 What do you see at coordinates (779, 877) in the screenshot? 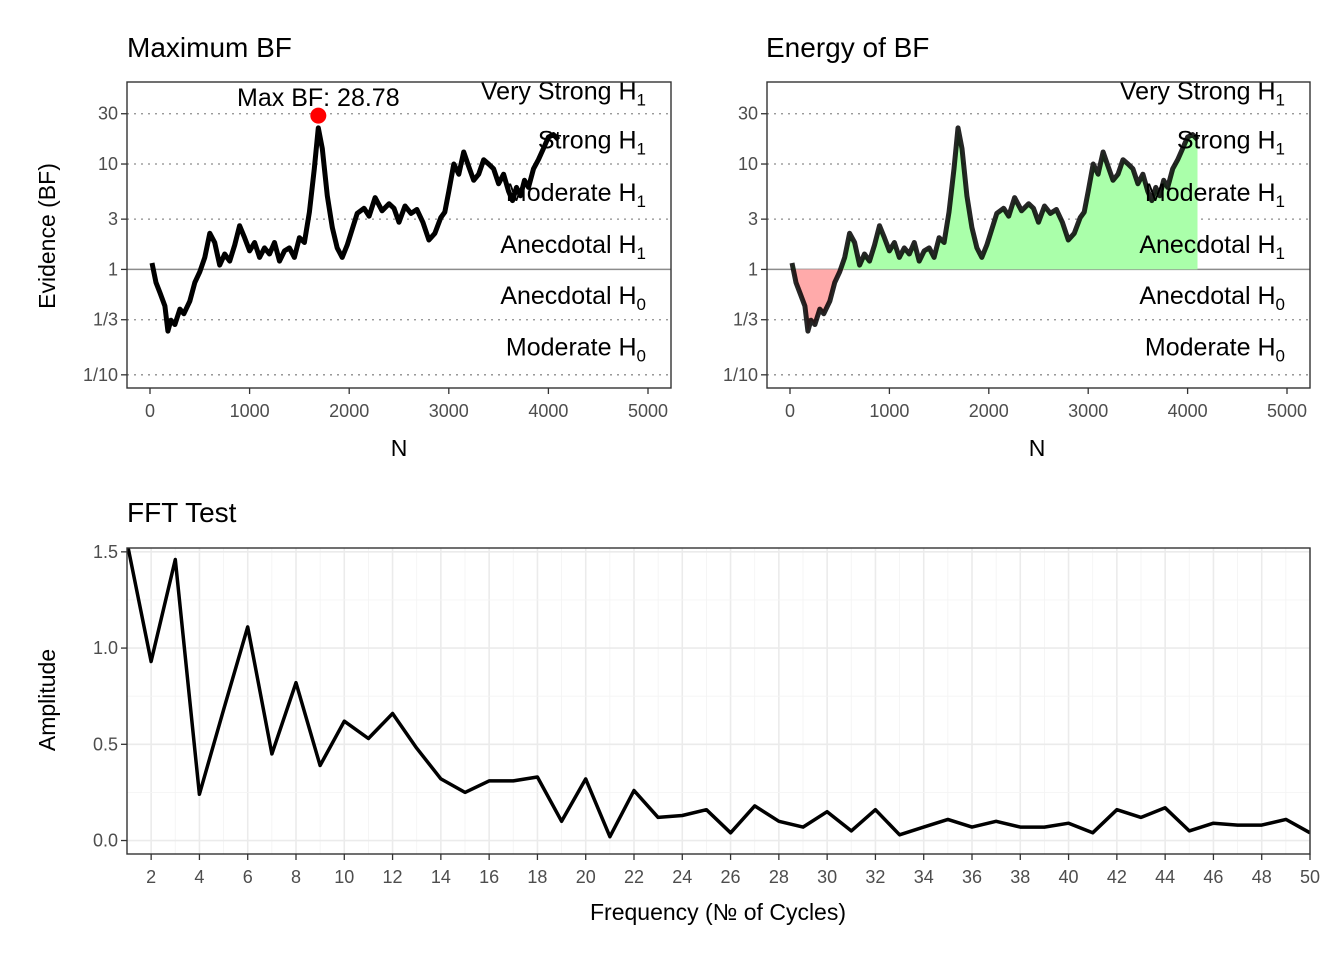
I see `x-tick-label: 28` at bounding box center [779, 877].